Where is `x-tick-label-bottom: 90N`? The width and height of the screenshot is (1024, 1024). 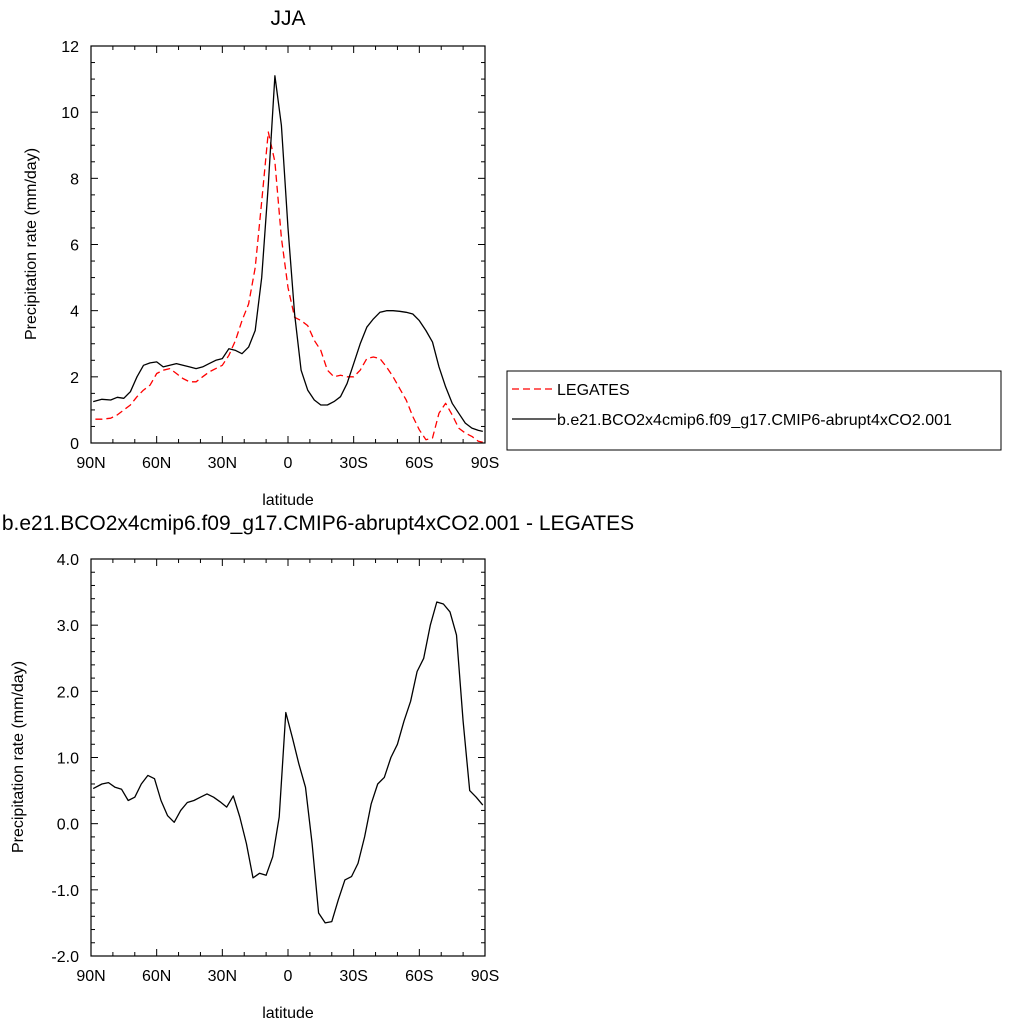 x-tick-label-bottom: 90N is located at coordinates (90, 976).